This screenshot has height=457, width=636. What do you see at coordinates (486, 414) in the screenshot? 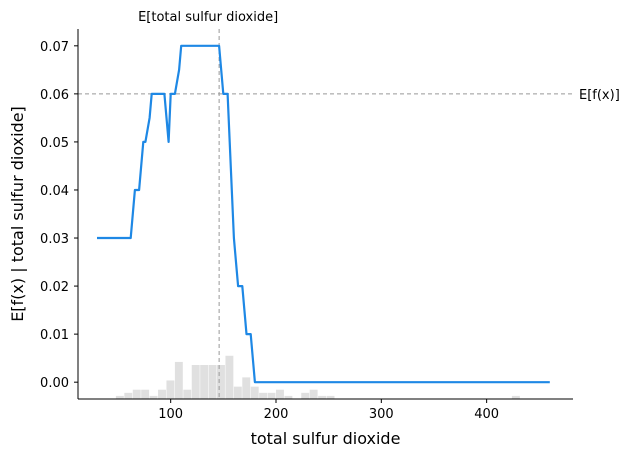
I see `x-tick-label: 400` at bounding box center [486, 414].